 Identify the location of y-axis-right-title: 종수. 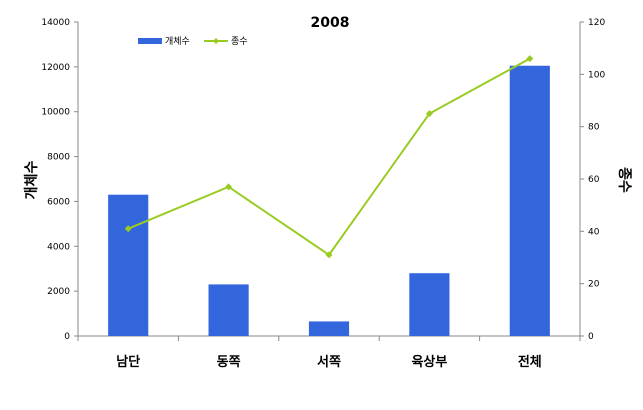
(624, 180).